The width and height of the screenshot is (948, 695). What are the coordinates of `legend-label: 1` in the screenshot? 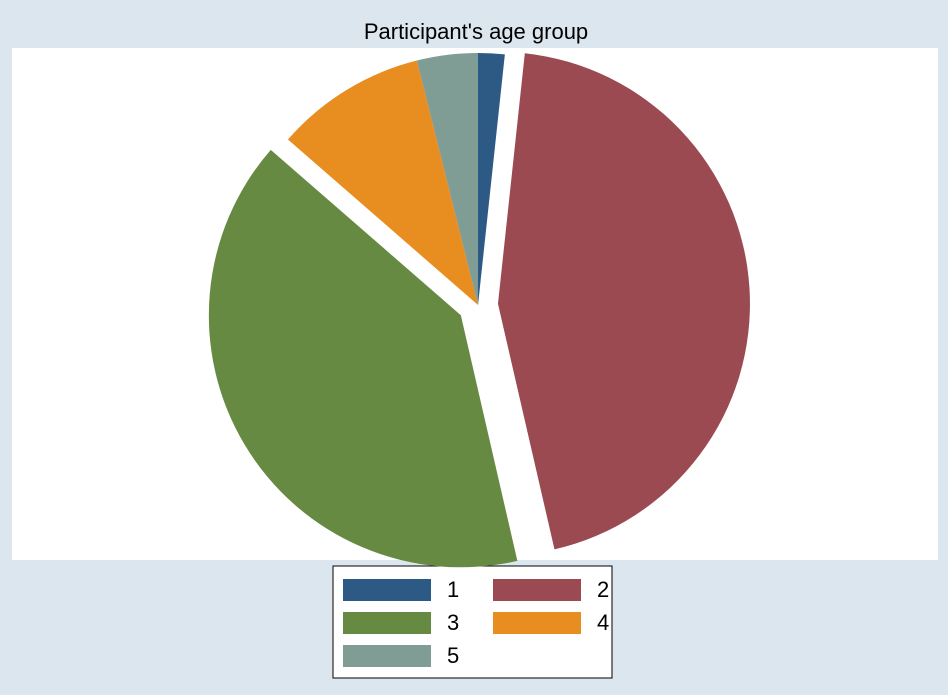 It's located at (453, 589).